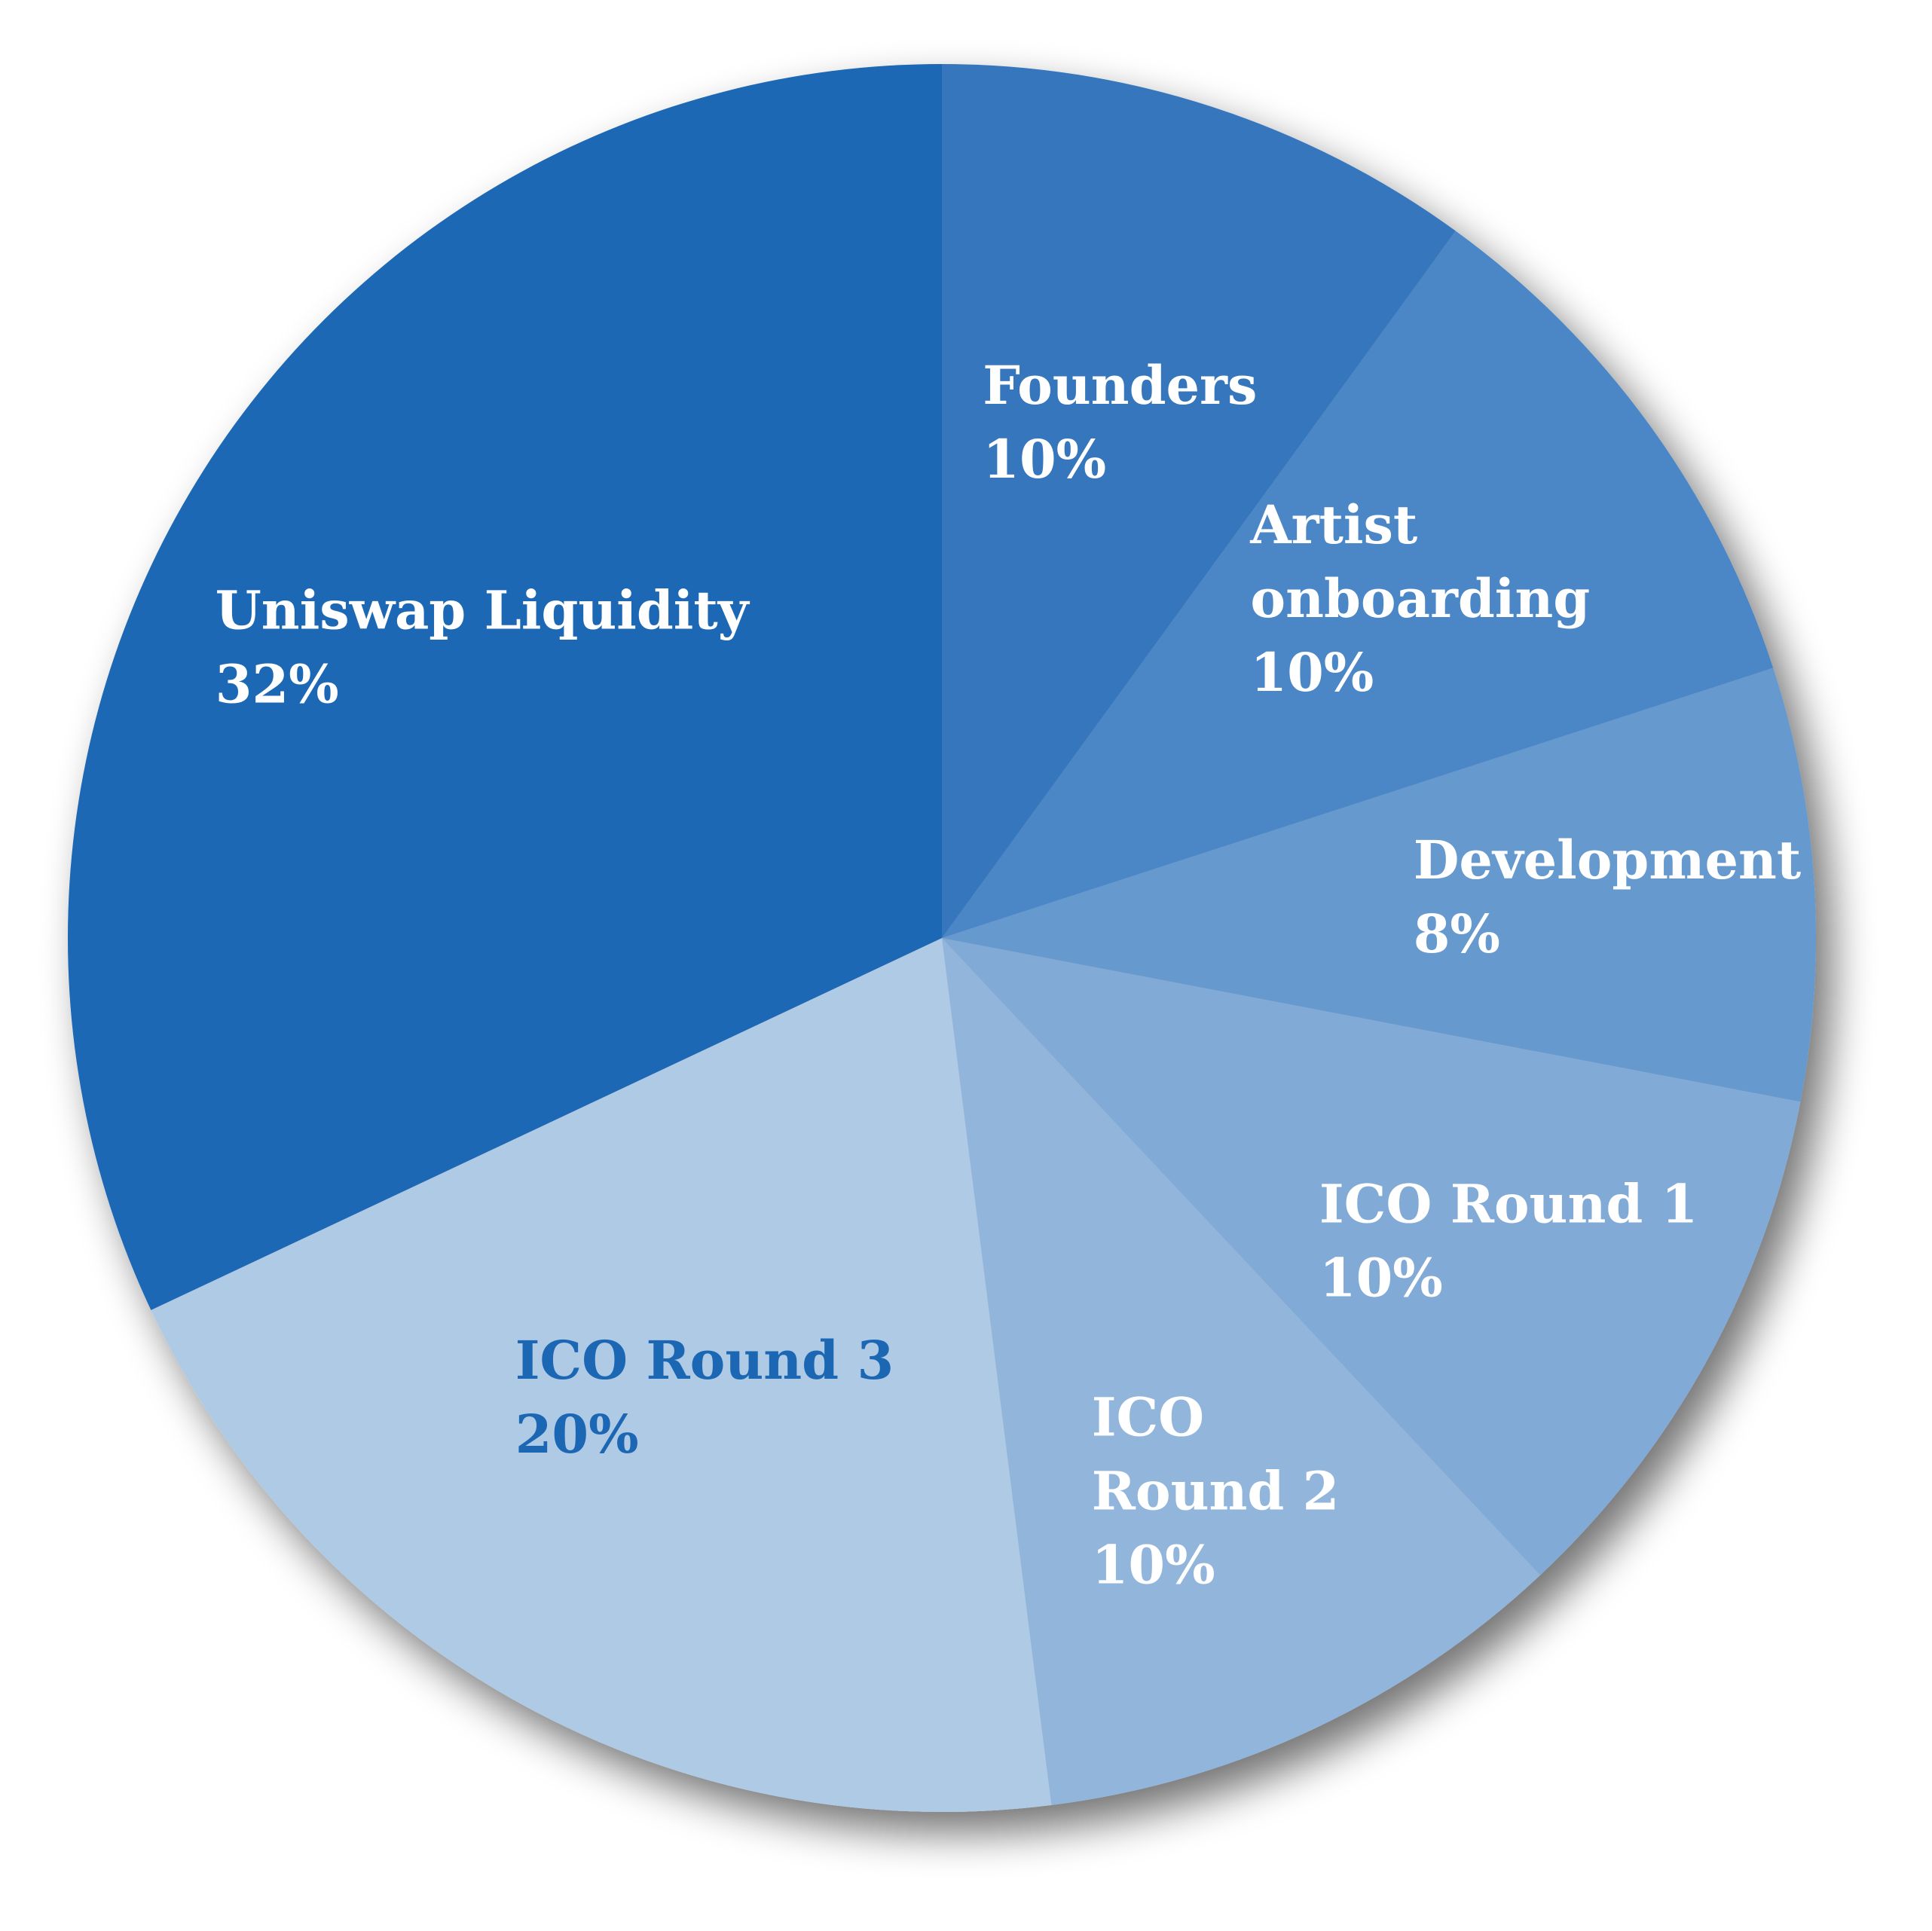  What do you see at coordinates (1333, 524) in the screenshot?
I see `slice-category-label: Artist` at bounding box center [1333, 524].